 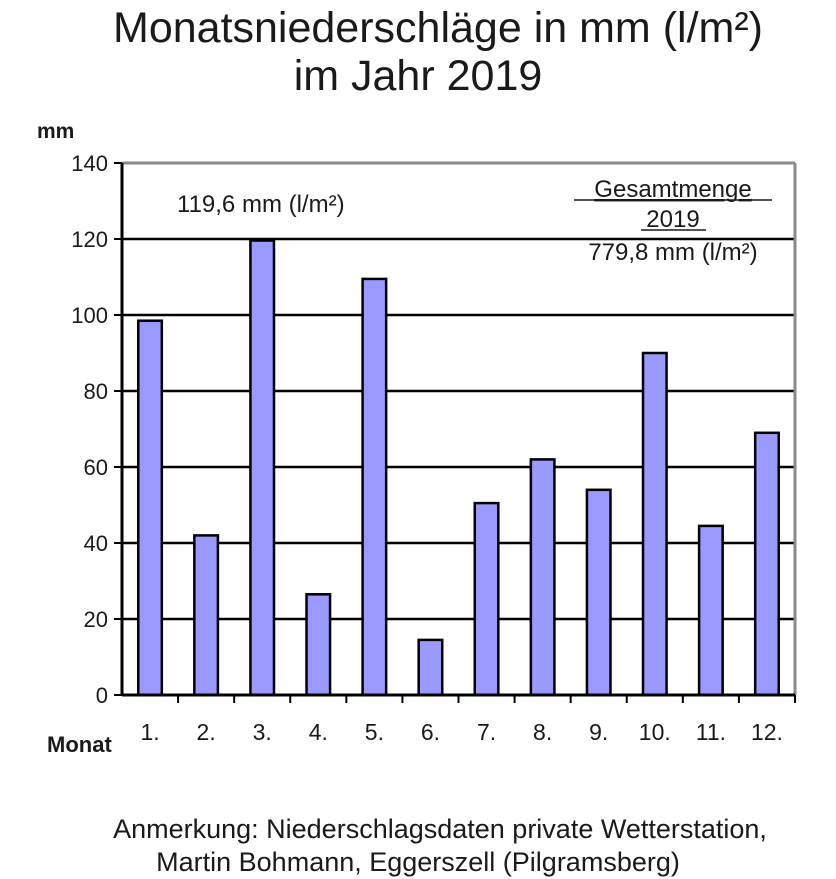 What do you see at coordinates (96, 391) in the screenshot?
I see `y-tick-label: 80` at bounding box center [96, 391].